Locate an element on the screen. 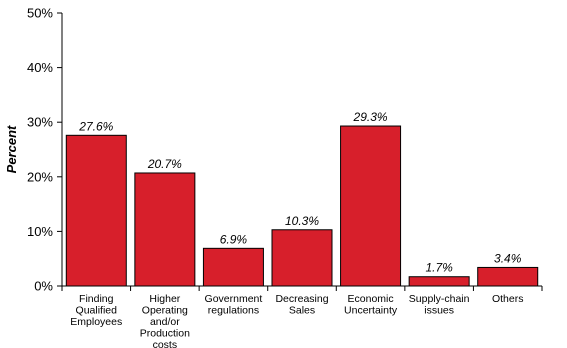 The width and height of the screenshot is (567, 348). x-category-label-line: Economic is located at coordinates (371, 299).